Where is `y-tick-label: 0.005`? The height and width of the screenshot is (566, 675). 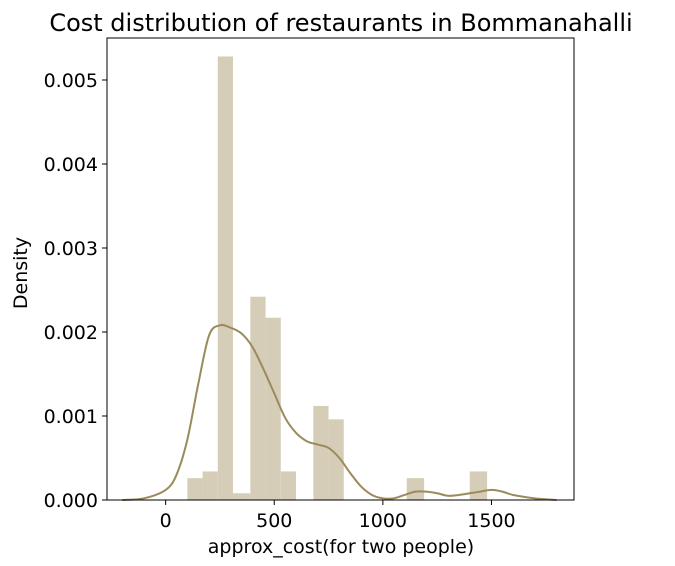 y-tick-label: 0.005 is located at coordinates (71, 81).